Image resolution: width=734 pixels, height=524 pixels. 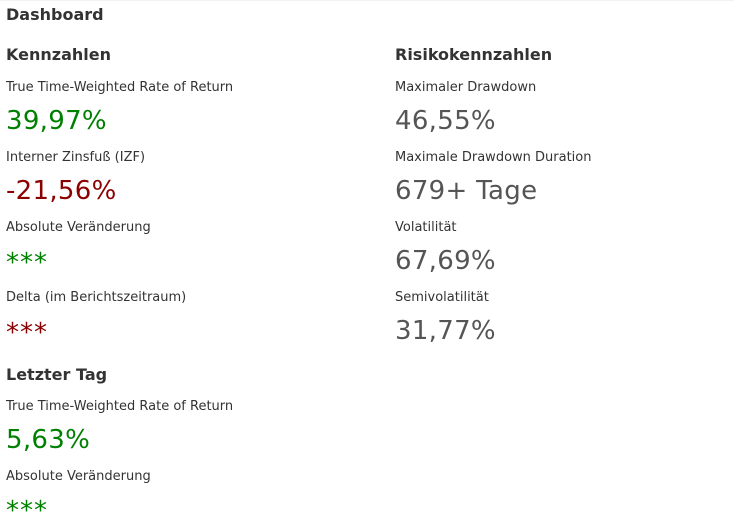 What do you see at coordinates (27, 263) in the screenshot?
I see `absolute-change-value: ***` at bounding box center [27, 263].